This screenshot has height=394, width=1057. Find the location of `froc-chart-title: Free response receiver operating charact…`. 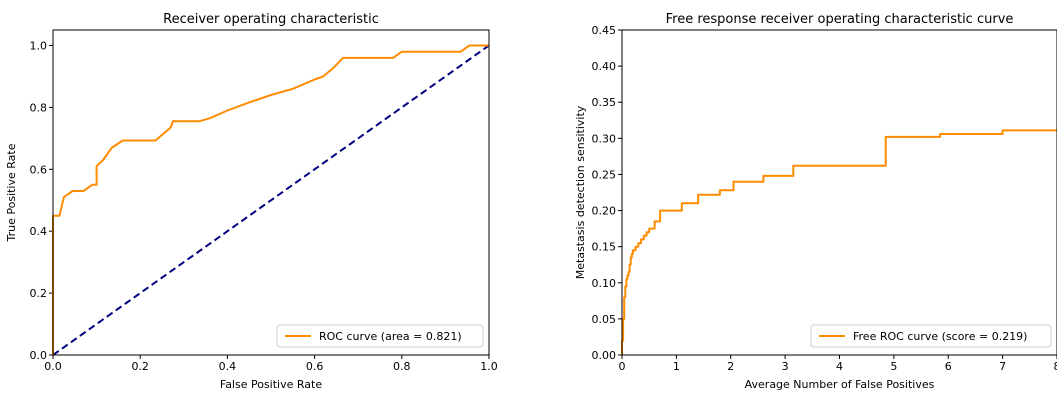

froc-chart-title: Free response receiver operating charact… is located at coordinates (840, 19).